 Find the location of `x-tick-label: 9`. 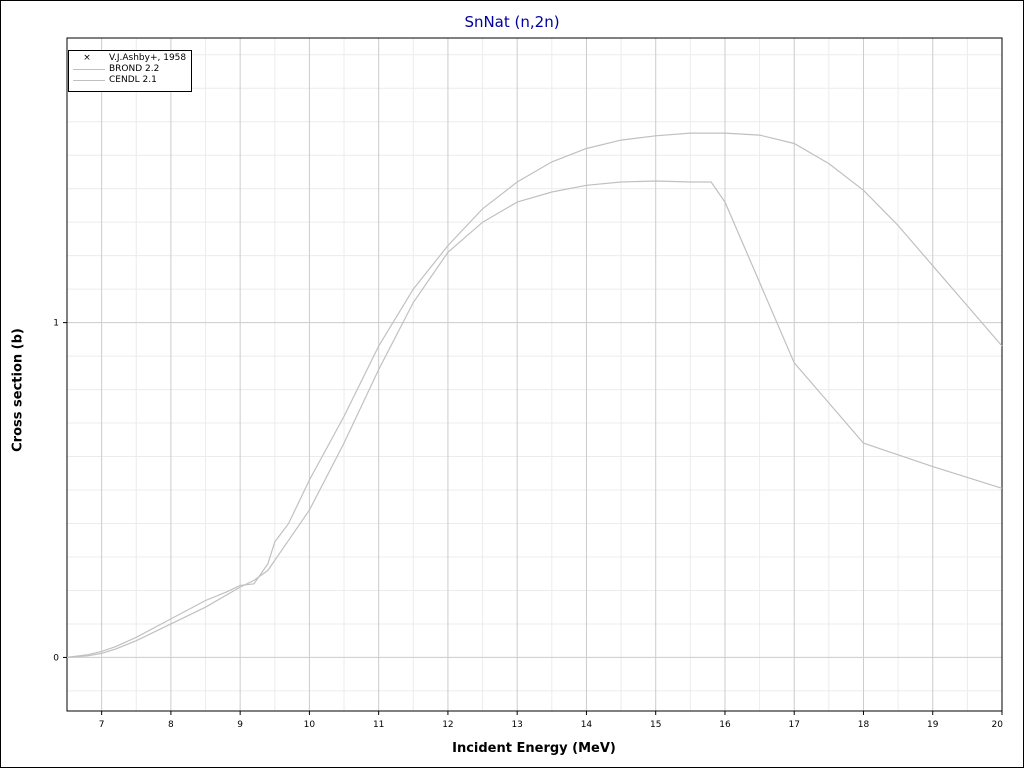

x-tick-label: 9 is located at coordinates (240, 725).